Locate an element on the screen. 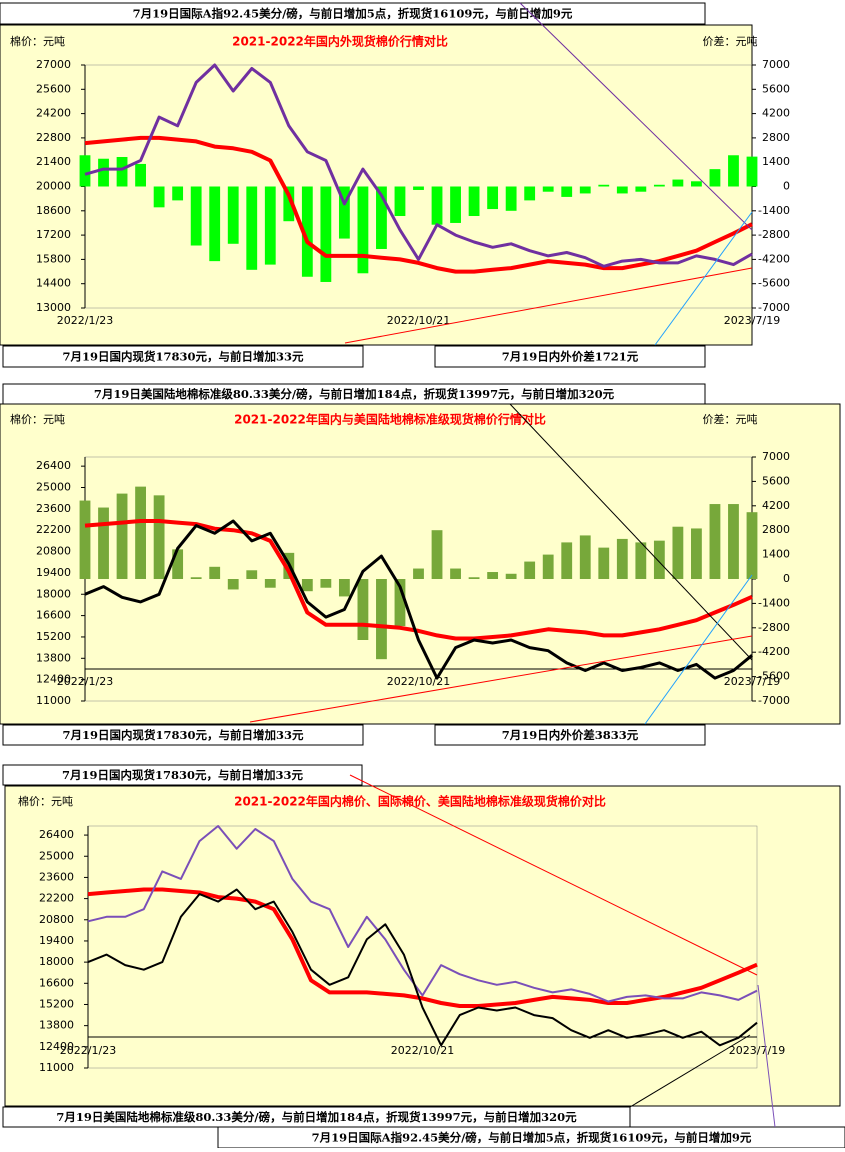 This screenshot has height=1152, width=845. y-tick-label: 26400 is located at coordinates (53, 465).